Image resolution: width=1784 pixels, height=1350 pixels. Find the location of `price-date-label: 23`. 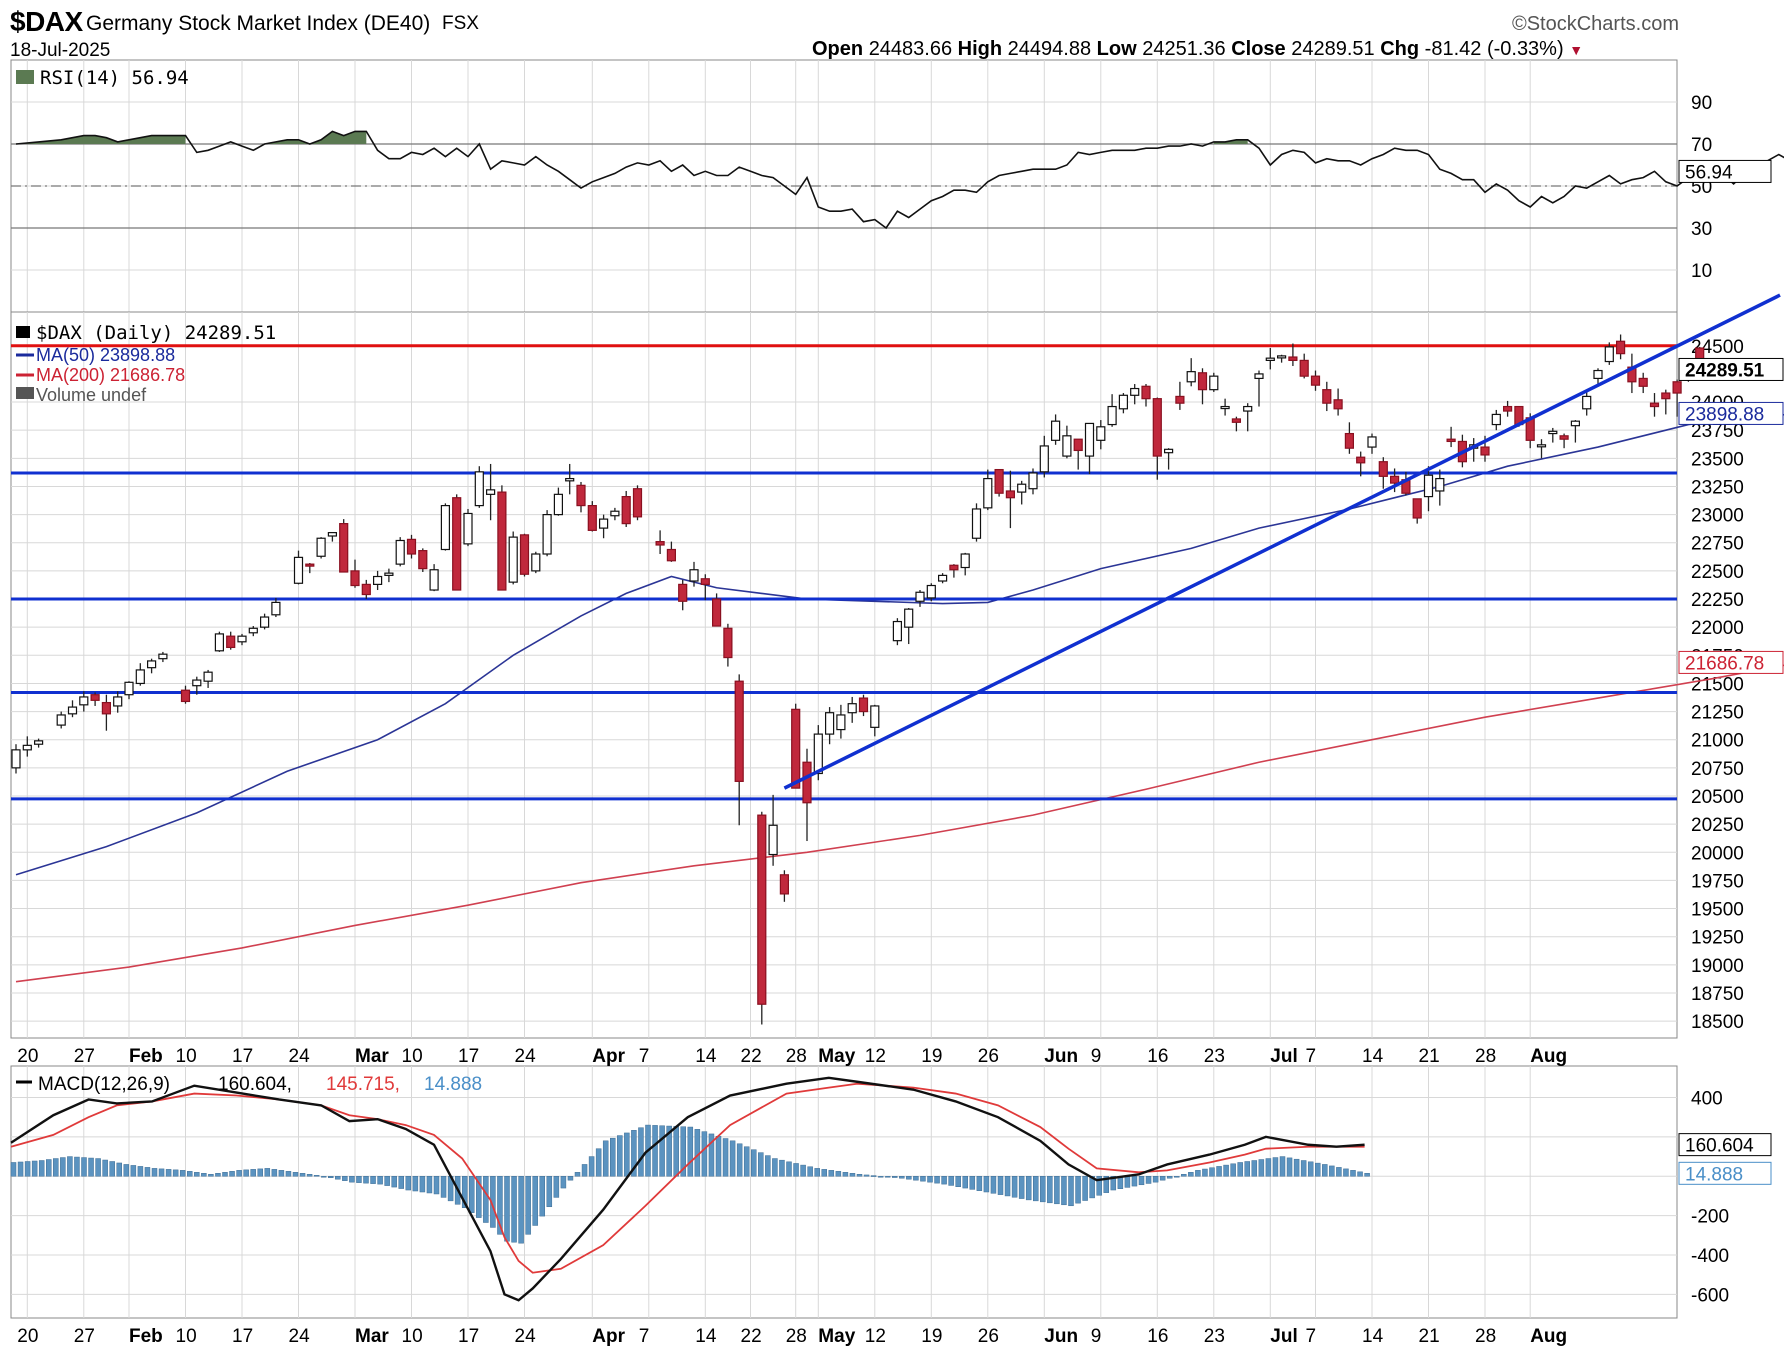

price-date-label: 23 is located at coordinates (1214, 1056).